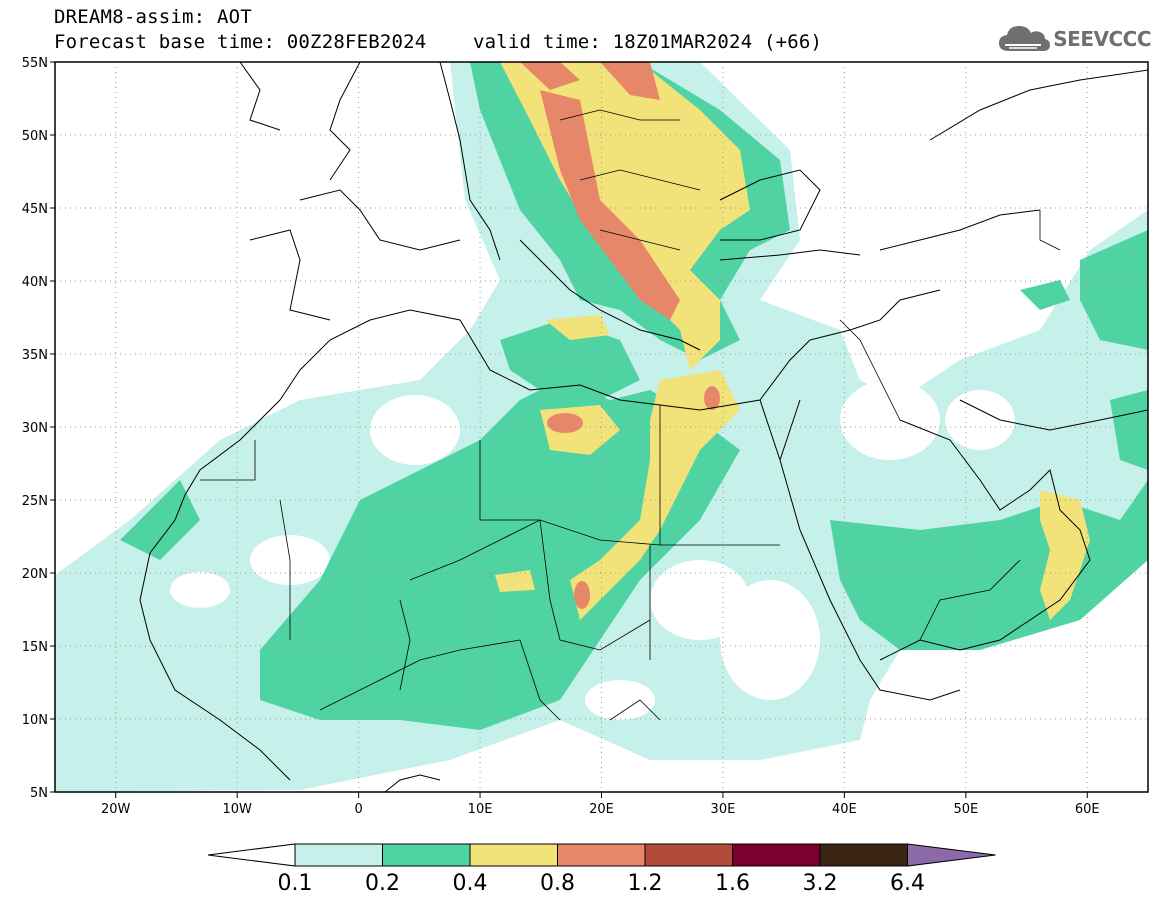 Image resolution: width=1165 pixels, height=905 pixels. What do you see at coordinates (723, 809) in the screenshot?
I see `lon-label: 30E` at bounding box center [723, 809].